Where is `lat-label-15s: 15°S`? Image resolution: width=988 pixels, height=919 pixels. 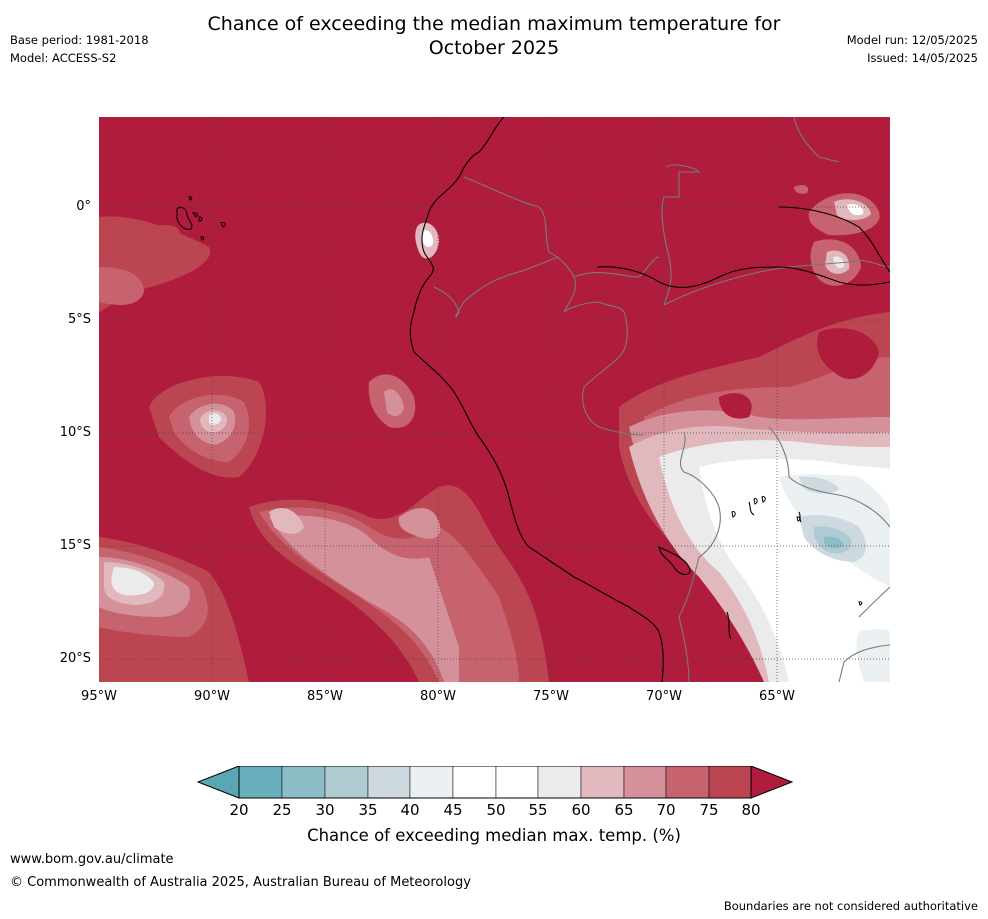 lat-label-15s: 15°S is located at coordinates (75, 545).